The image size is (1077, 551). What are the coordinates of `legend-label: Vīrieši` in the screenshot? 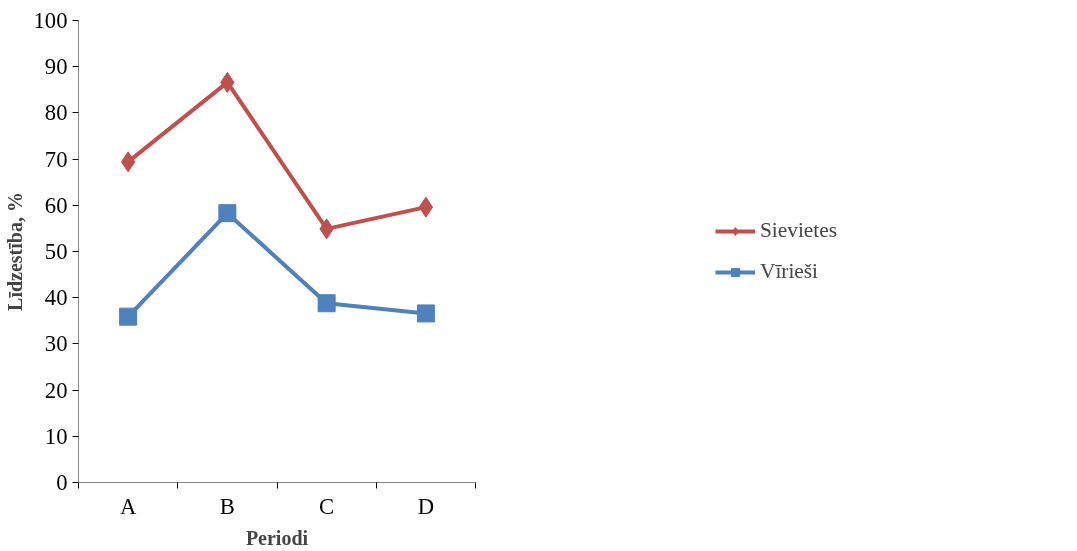 It's located at (789, 271).